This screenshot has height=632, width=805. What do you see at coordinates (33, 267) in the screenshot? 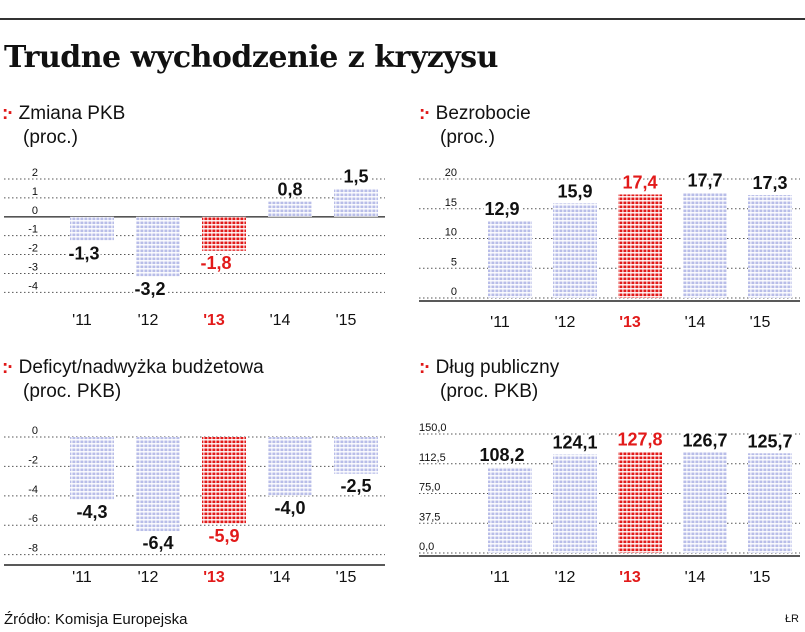
I see `y-tick-label: -3` at bounding box center [33, 267].